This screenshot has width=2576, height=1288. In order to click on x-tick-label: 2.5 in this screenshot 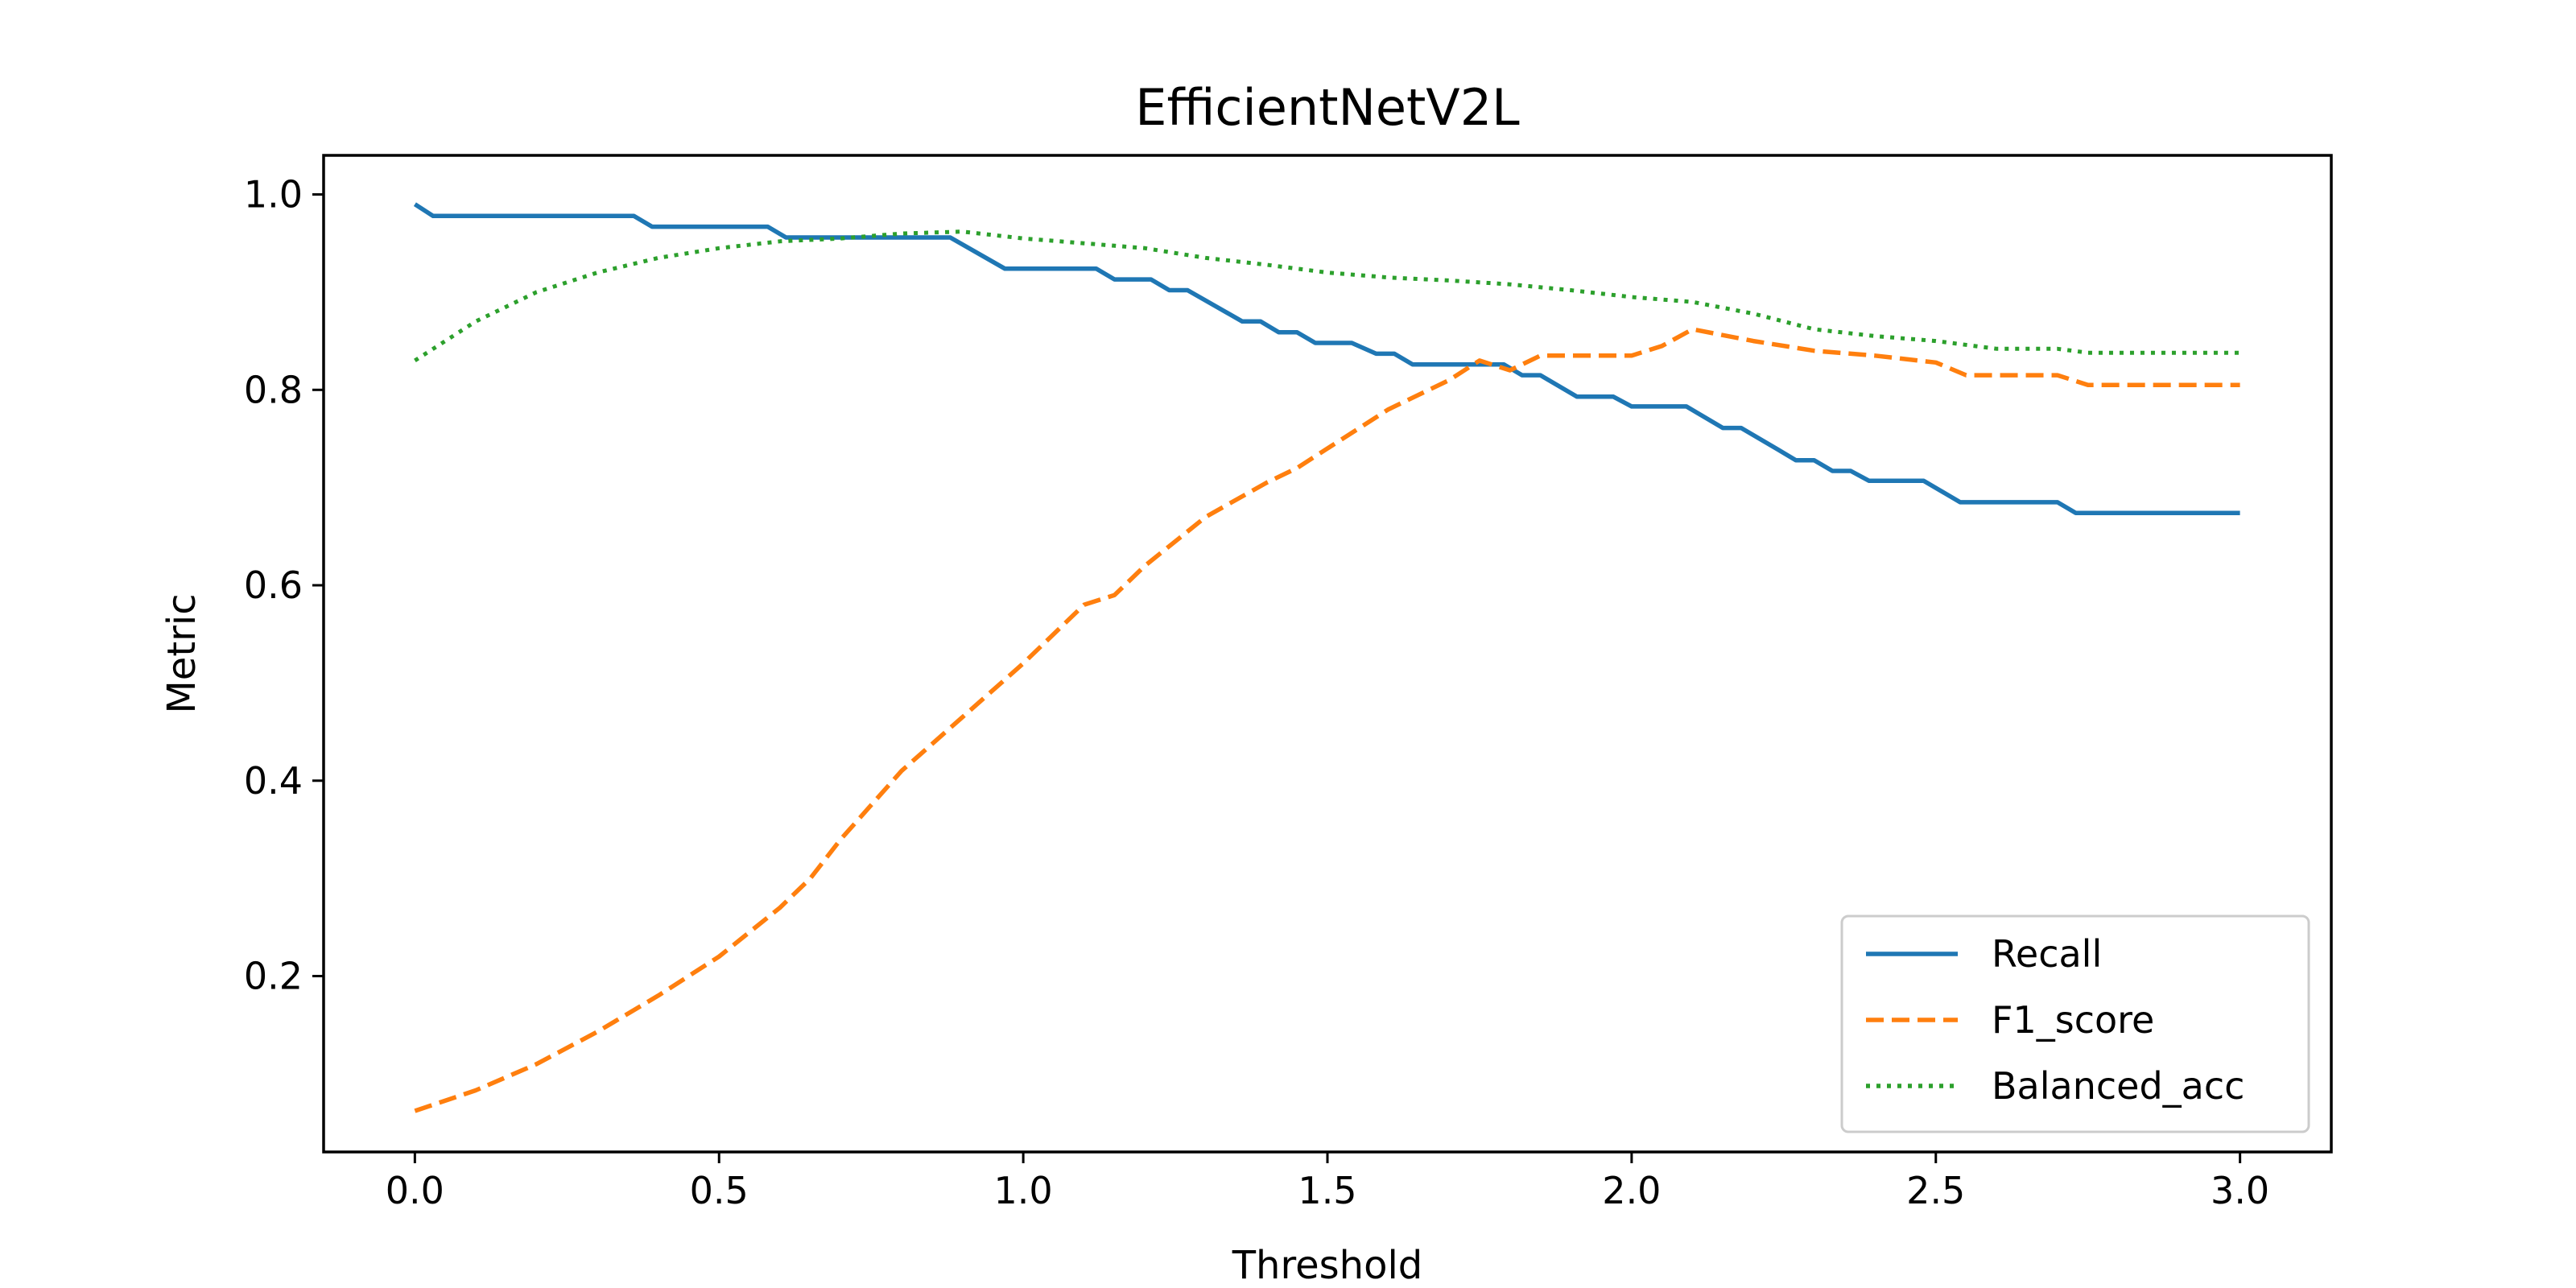, I will do `click(1935, 1190)`.